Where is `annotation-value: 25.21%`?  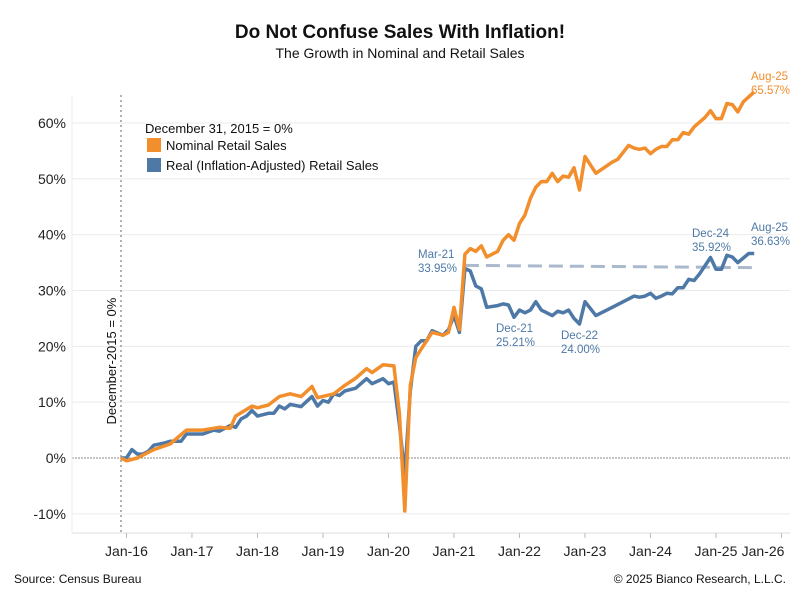
annotation-value: 25.21% is located at coordinates (515, 343).